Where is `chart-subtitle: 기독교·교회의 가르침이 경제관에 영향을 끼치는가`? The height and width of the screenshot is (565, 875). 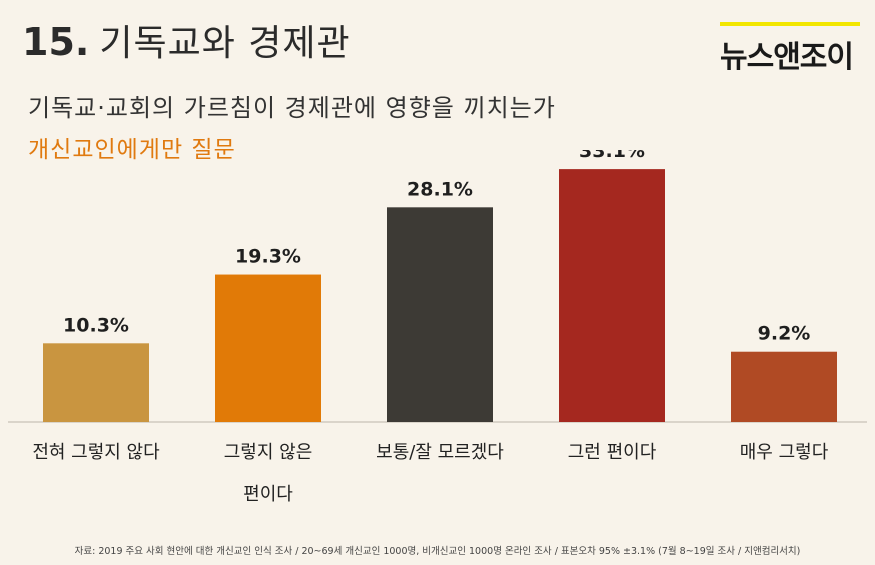 chart-subtitle: 기독교·교회의 가르침이 경제관에 영향을 끼치는가 is located at coordinates (292, 108).